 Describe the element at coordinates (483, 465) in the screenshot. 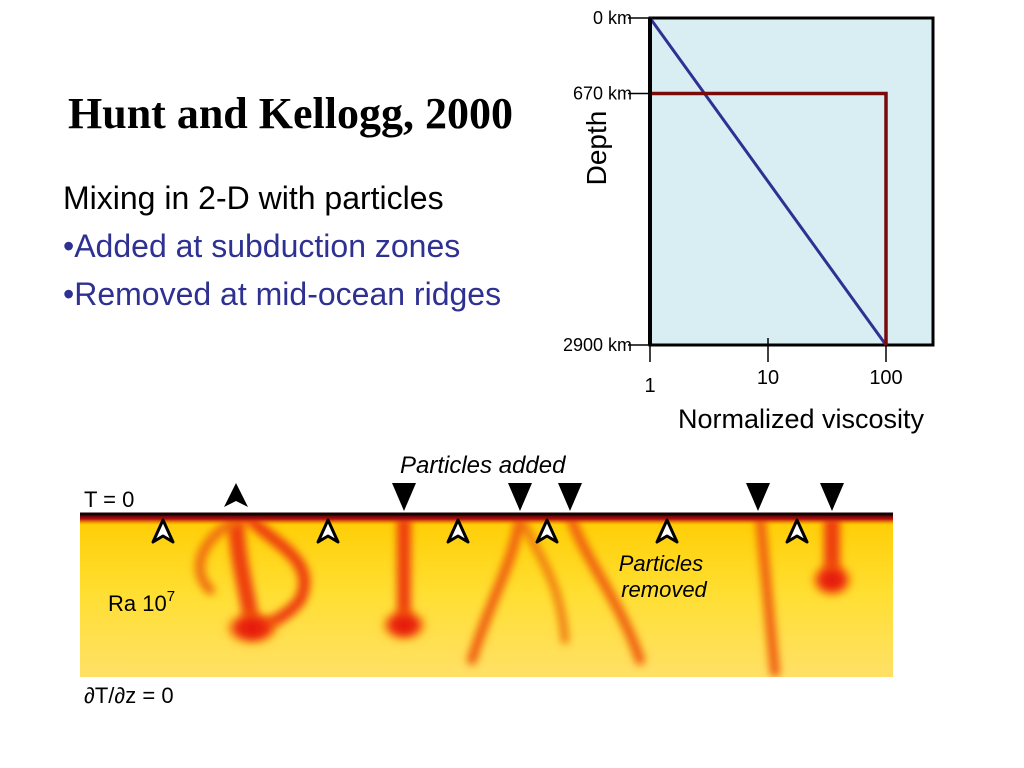

I see `particles-added-label: Particles added` at that location.